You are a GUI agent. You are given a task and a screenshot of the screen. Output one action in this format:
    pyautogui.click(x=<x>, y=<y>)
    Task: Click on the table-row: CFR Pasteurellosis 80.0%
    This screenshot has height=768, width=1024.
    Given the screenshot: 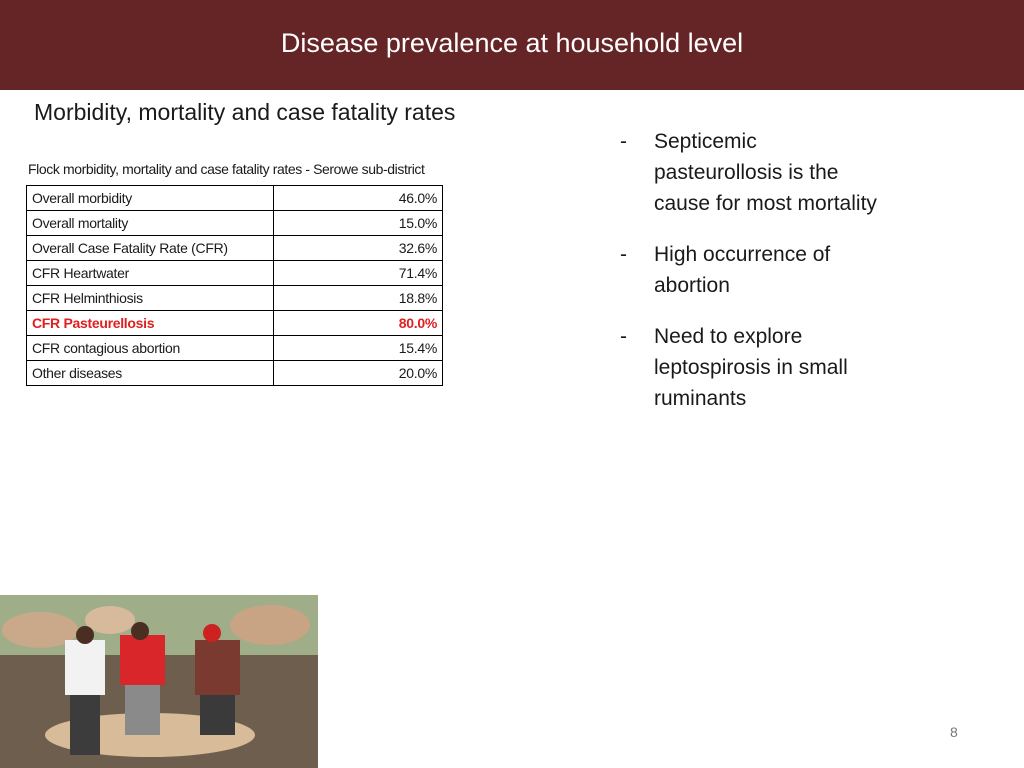 What is the action you would take?
    pyautogui.click(x=234, y=323)
    